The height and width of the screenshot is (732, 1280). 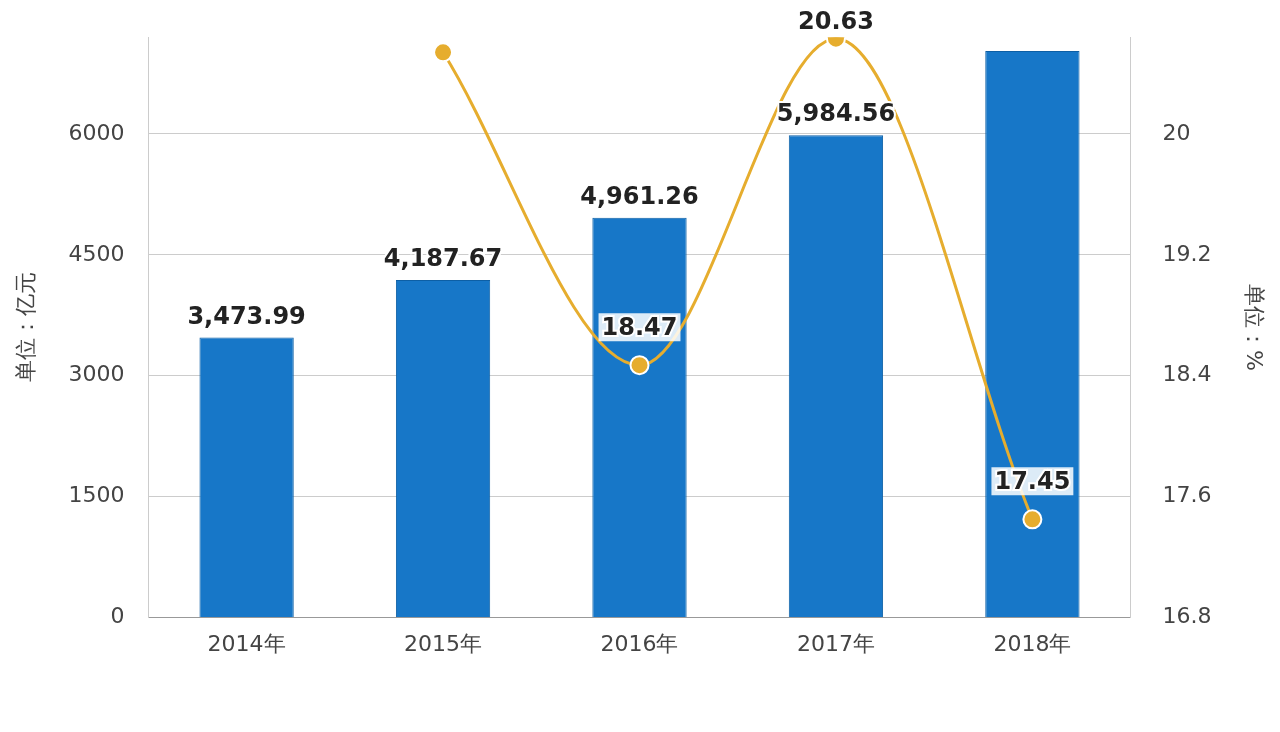 I want to click on data-label: 5,984.56, so click(x=836, y=113).